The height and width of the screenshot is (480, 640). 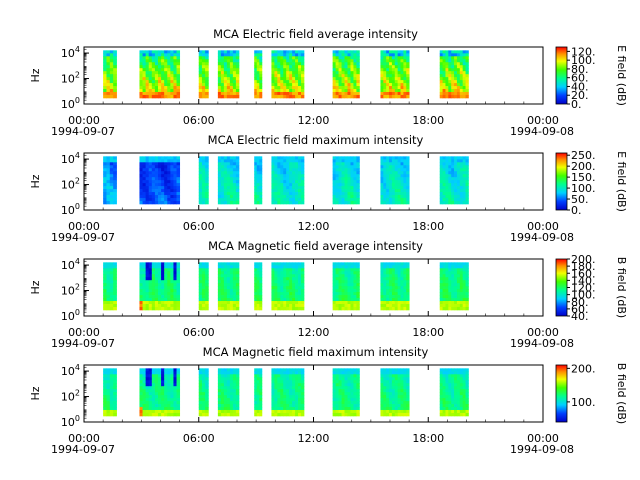 What do you see at coordinates (580, 302) in the screenshot?
I see `colorbar-tick-label: 80.` at bounding box center [580, 302].